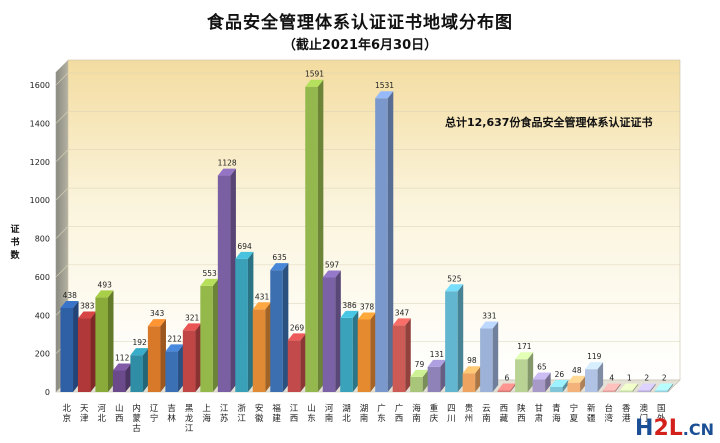 The image size is (720, 443). I want to click on value-label: 119, so click(594, 356).